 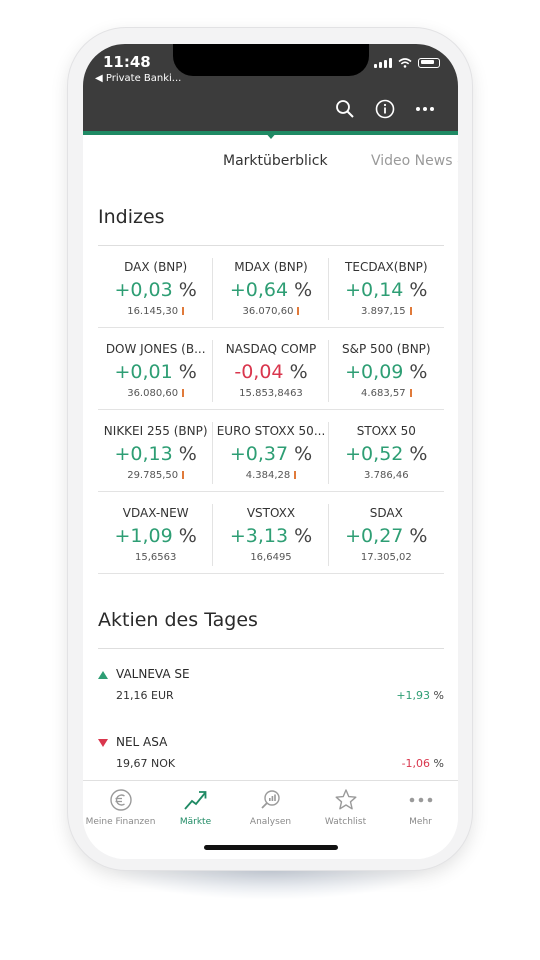 I want to click on index-price: 36.080,60, so click(x=155, y=393).